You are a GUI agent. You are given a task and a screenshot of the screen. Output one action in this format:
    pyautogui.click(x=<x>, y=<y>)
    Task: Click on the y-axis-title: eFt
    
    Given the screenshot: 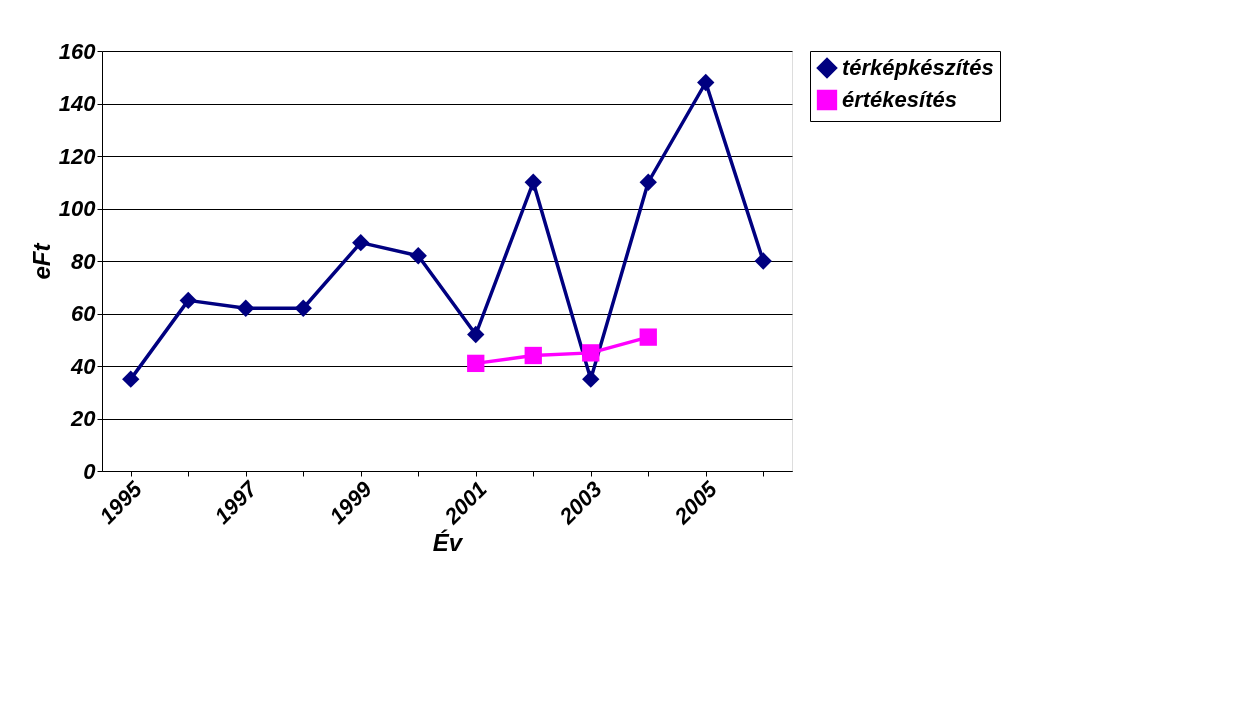 What is the action you would take?
    pyautogui.click(x=41, y=261)
    